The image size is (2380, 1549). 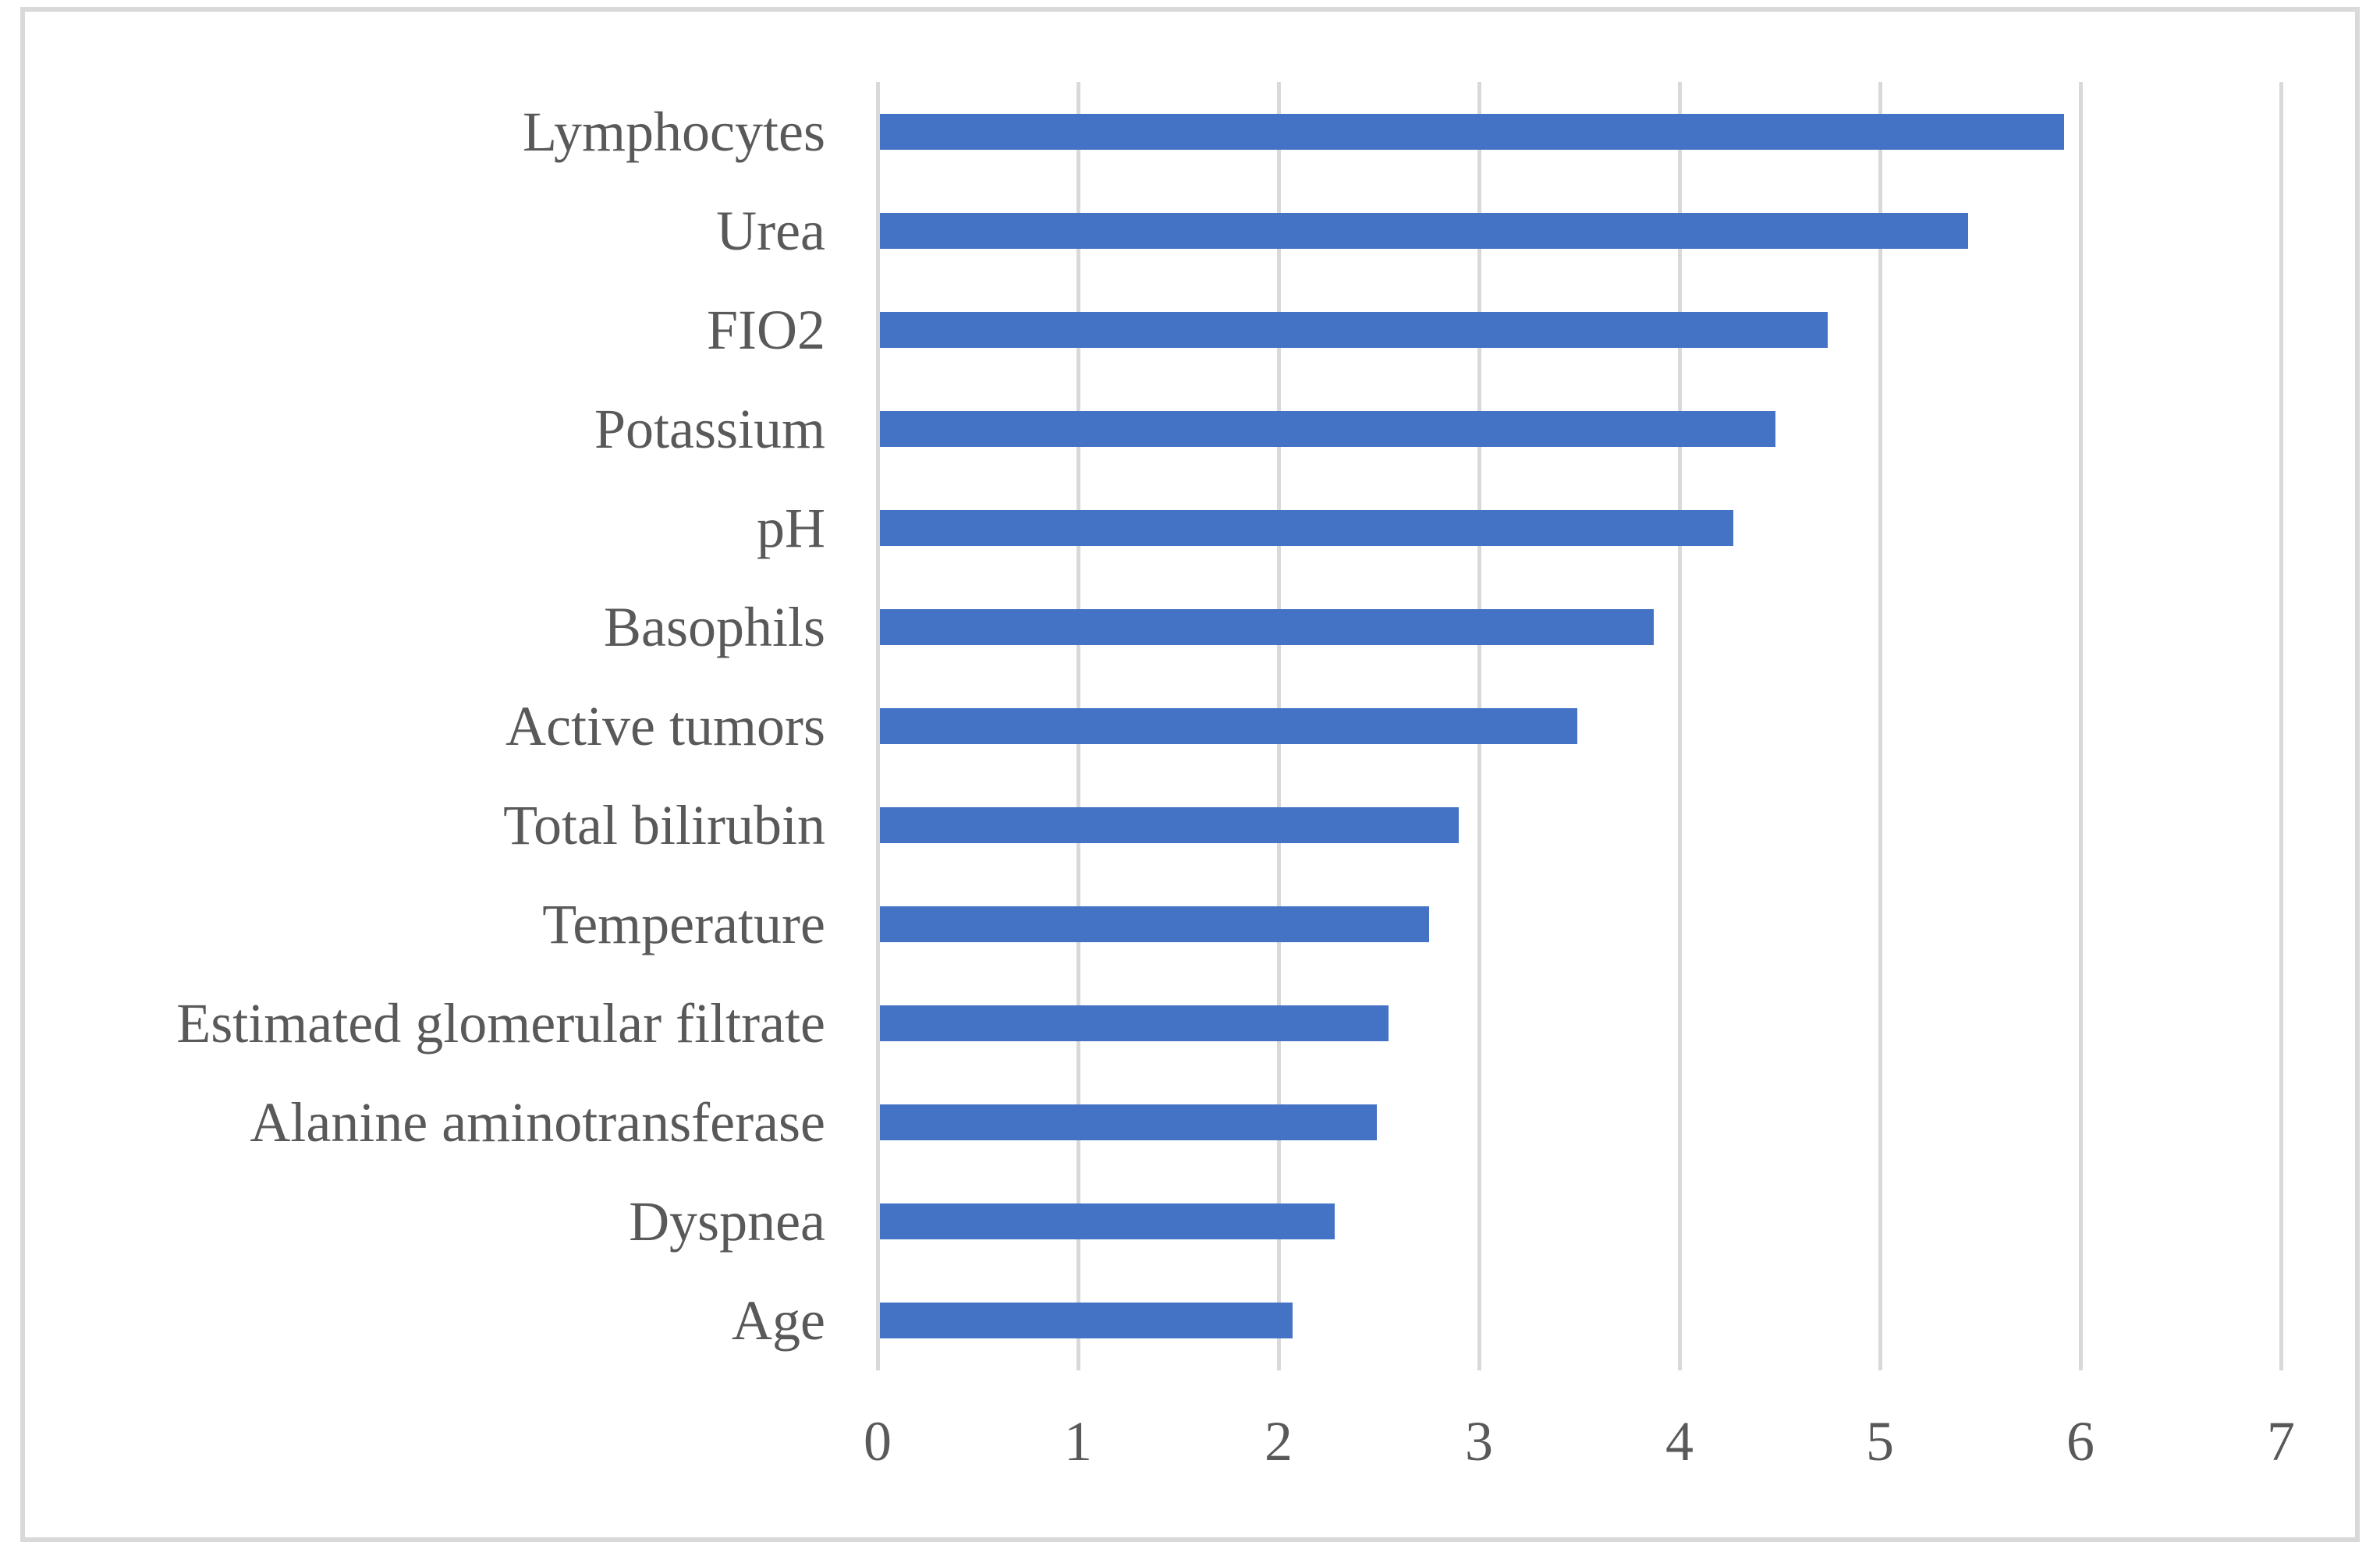 I want to click on category-label: Urea, so click(x=771, y=231).